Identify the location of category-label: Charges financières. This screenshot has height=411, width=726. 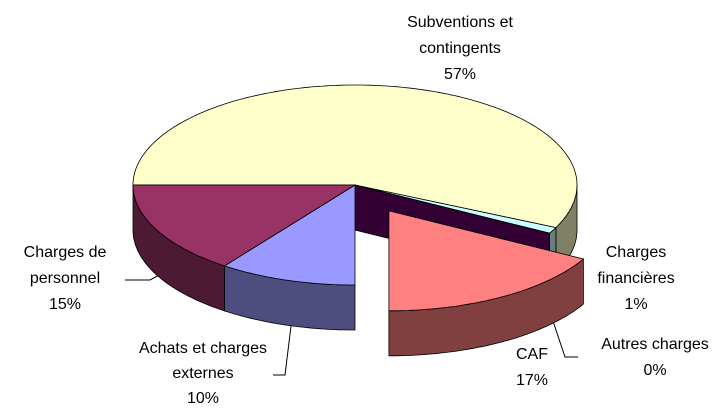
(636, 265).